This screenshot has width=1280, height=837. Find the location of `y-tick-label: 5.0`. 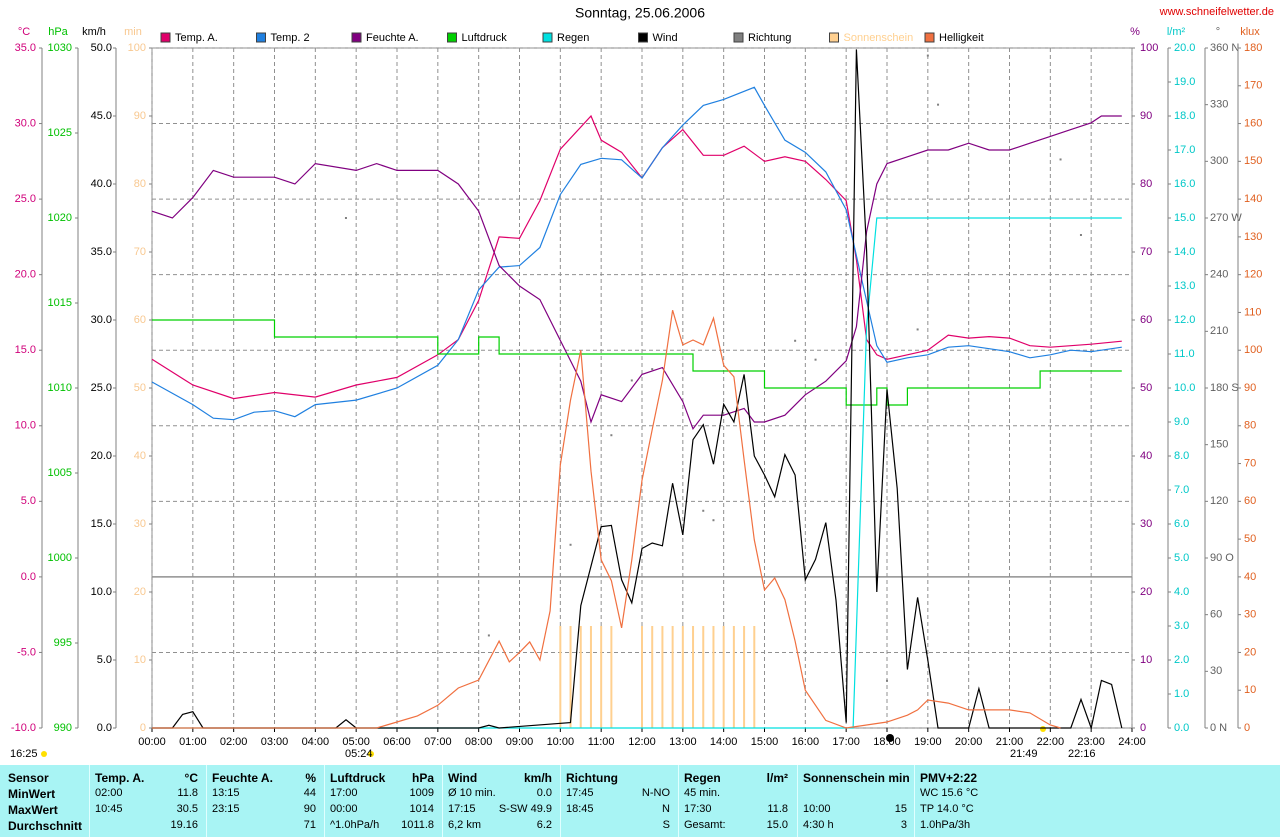

y-tick-label: 5.0 is located at coordinates (104, 660).